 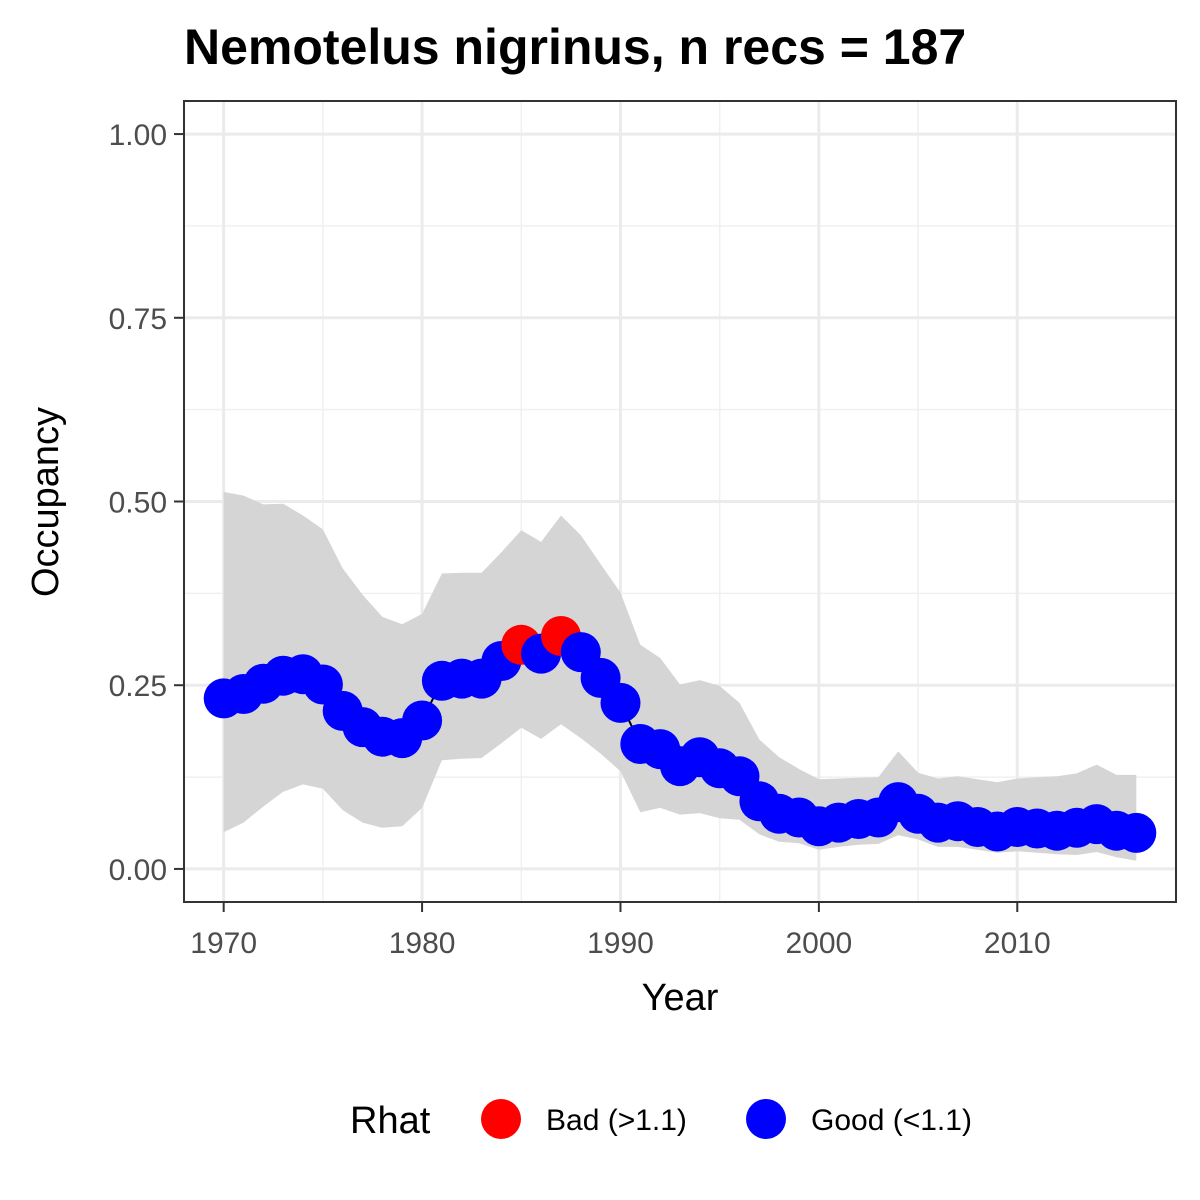 What do you see at coordinates (819, 943) in the screenshot?
I see `x-tick-label: 2000` at bounding box center [819, 943].